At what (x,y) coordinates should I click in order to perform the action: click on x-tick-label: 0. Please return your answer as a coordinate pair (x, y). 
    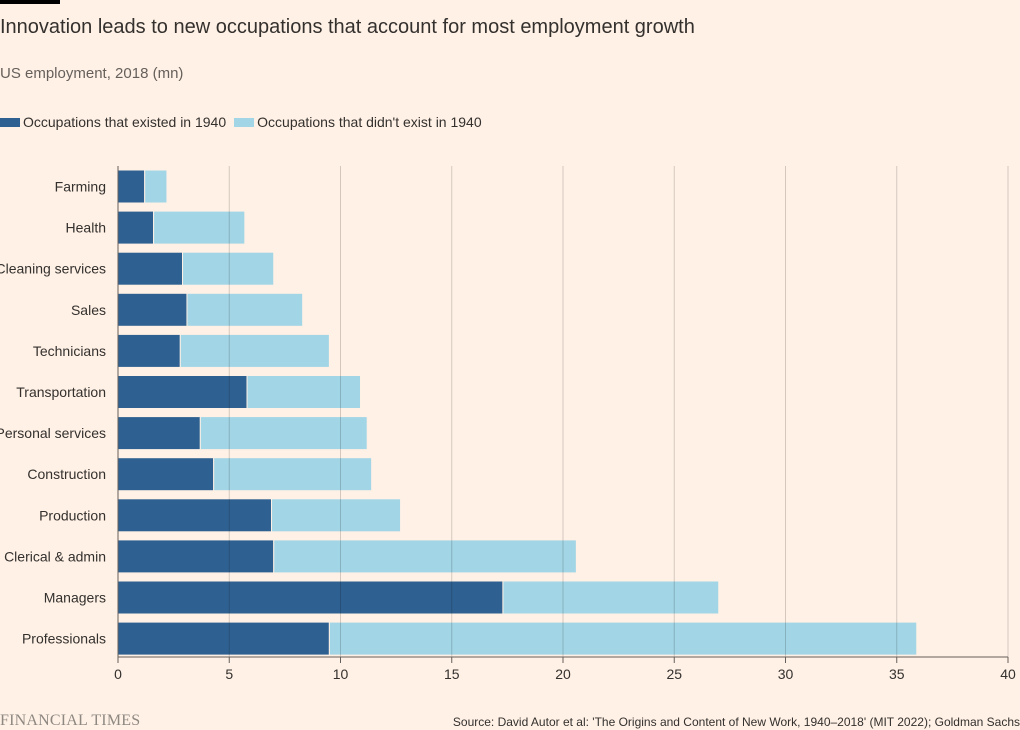
    Looking at the image, I should click on (118, 674).